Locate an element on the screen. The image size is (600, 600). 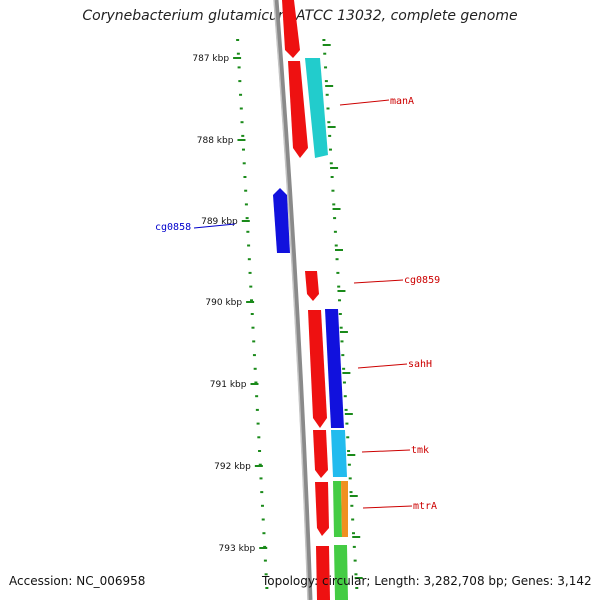
gene-label-sahH: sahH is located at coordinates (420, 364).